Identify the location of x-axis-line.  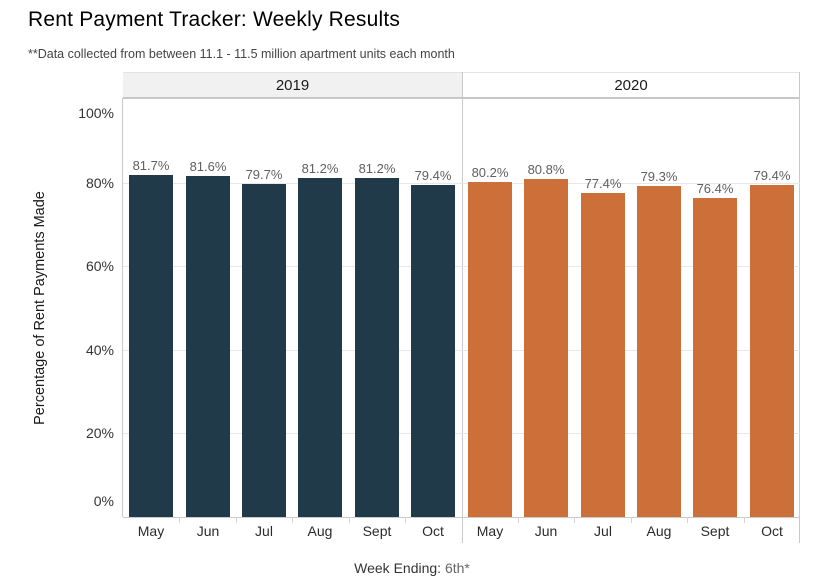
(461, 517).